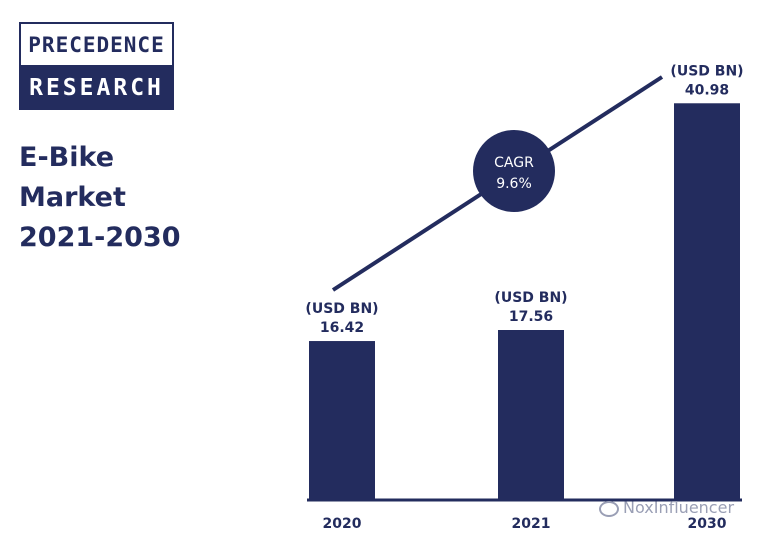  Describe the element at coordinates (514, 184) in the screenshot. I see `cagr-value: 9.6%` at that location.